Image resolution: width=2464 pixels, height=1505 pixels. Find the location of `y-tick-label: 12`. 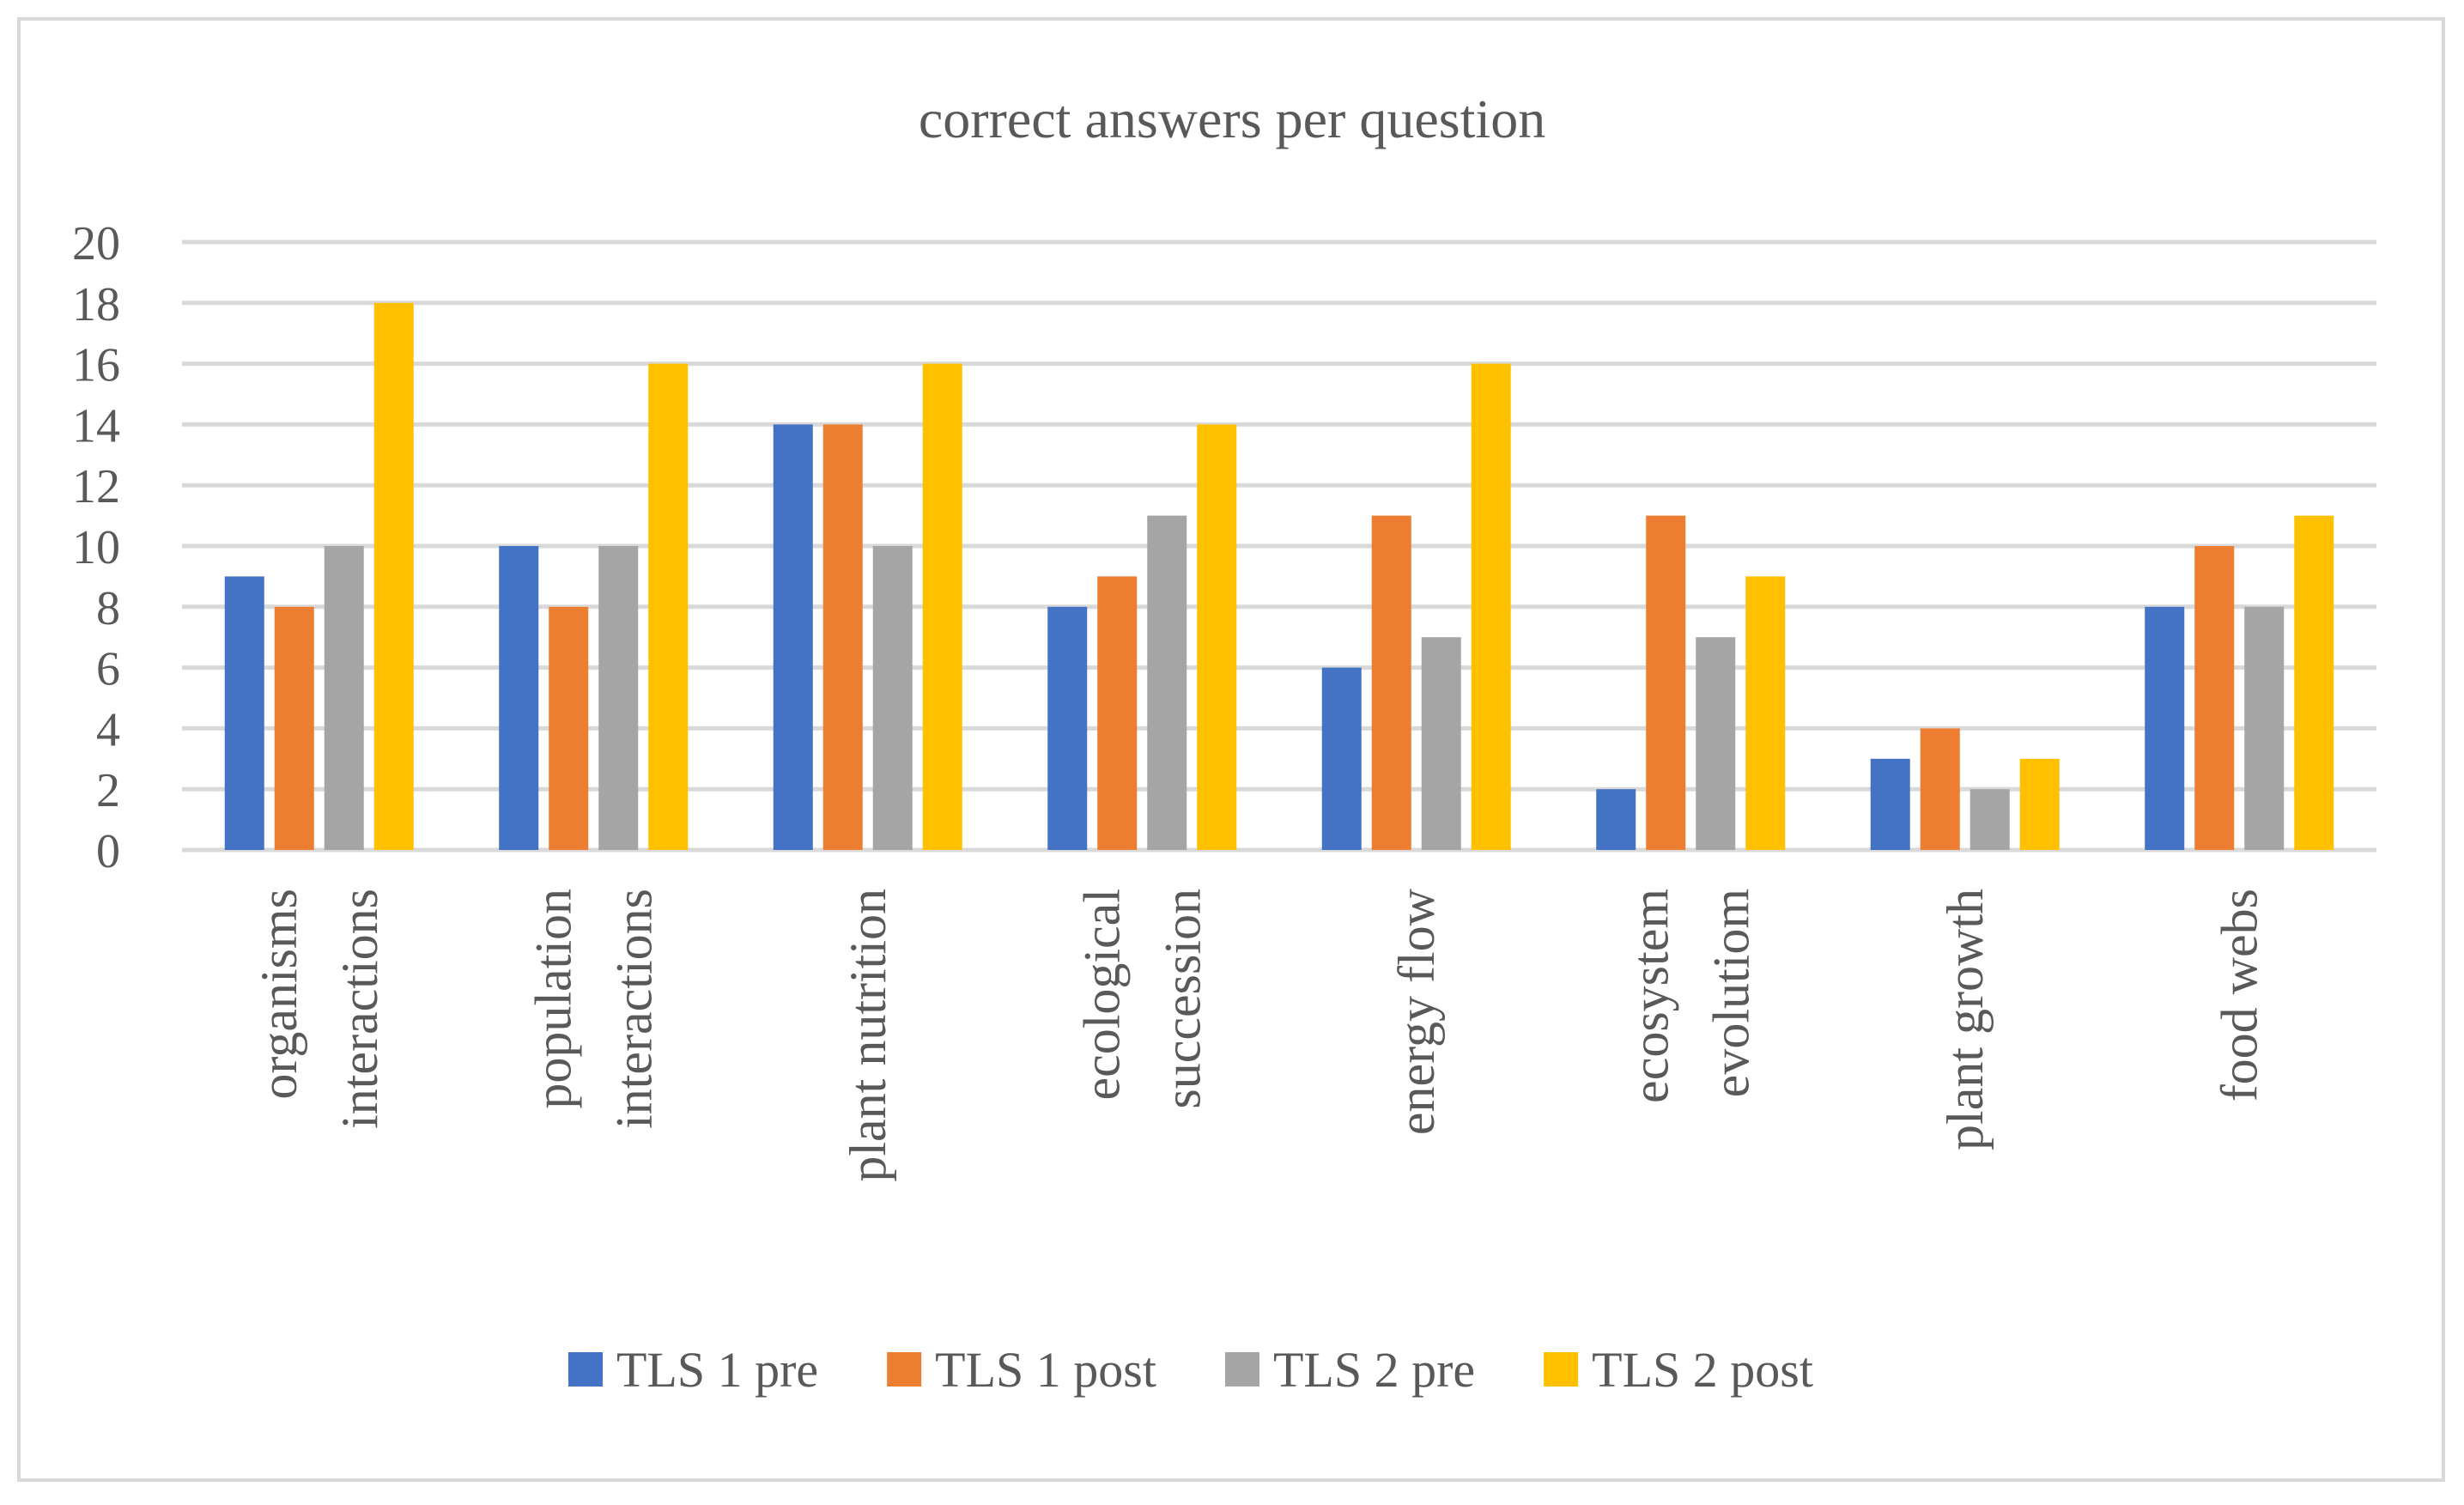

y-tick-label: 12 is located at coordinates (96, 486).